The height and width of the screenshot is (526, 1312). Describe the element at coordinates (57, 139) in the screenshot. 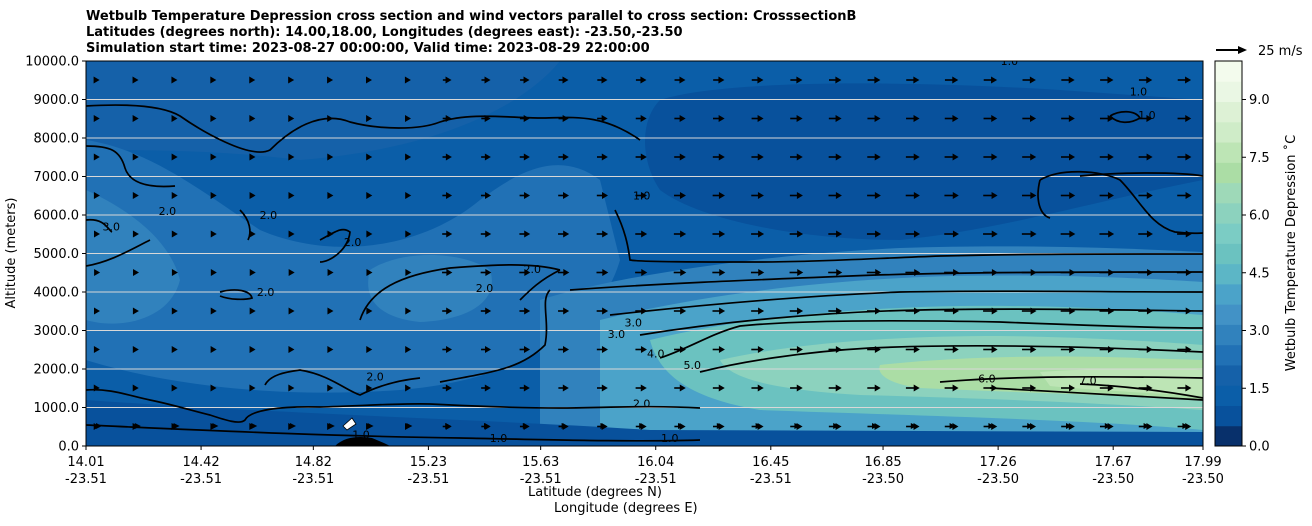

I see `y-tick-label: 8000.0` at that location.